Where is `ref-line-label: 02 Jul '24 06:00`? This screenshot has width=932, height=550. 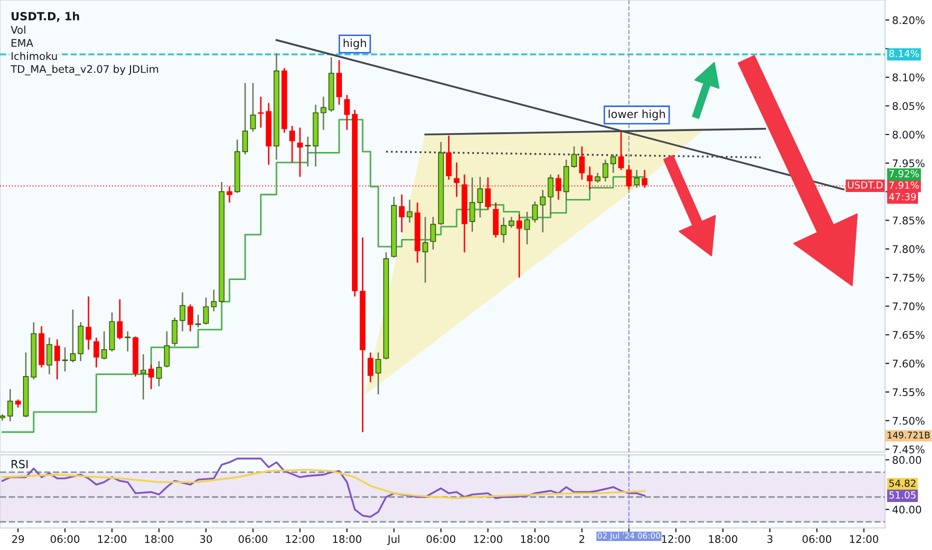 ref-line-label: 02 Jul '24 06:00 is located at coordinates (629, 536).